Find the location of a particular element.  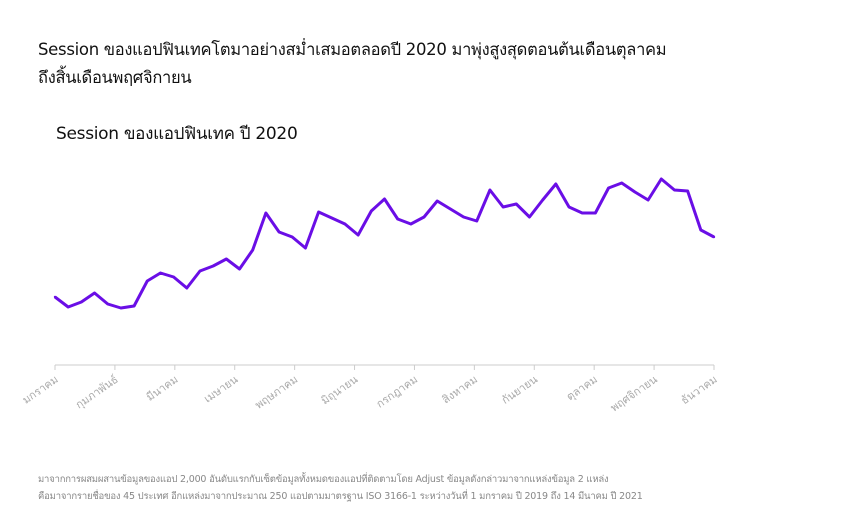

x-tick-label: ตุลาคม is located at coordinates (582, 388).